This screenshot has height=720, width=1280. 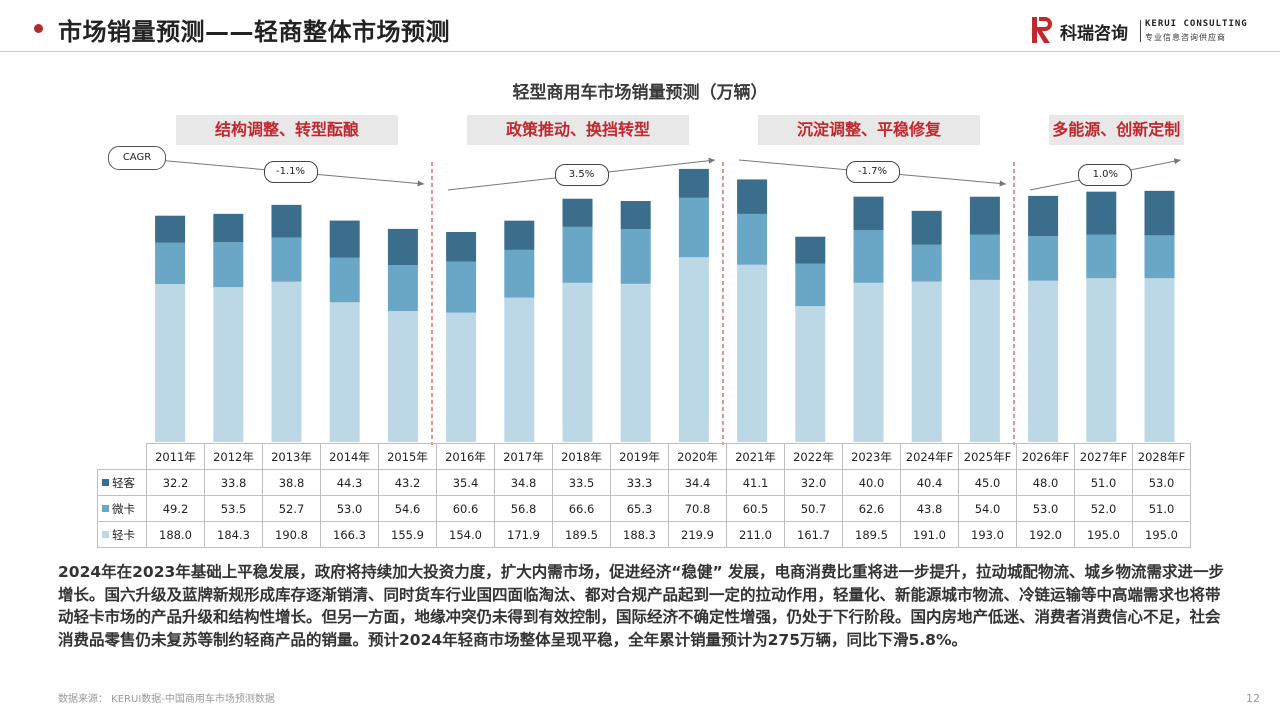 I want to click on cagr-value-0: -1.1%, so click(x=290, y=172).